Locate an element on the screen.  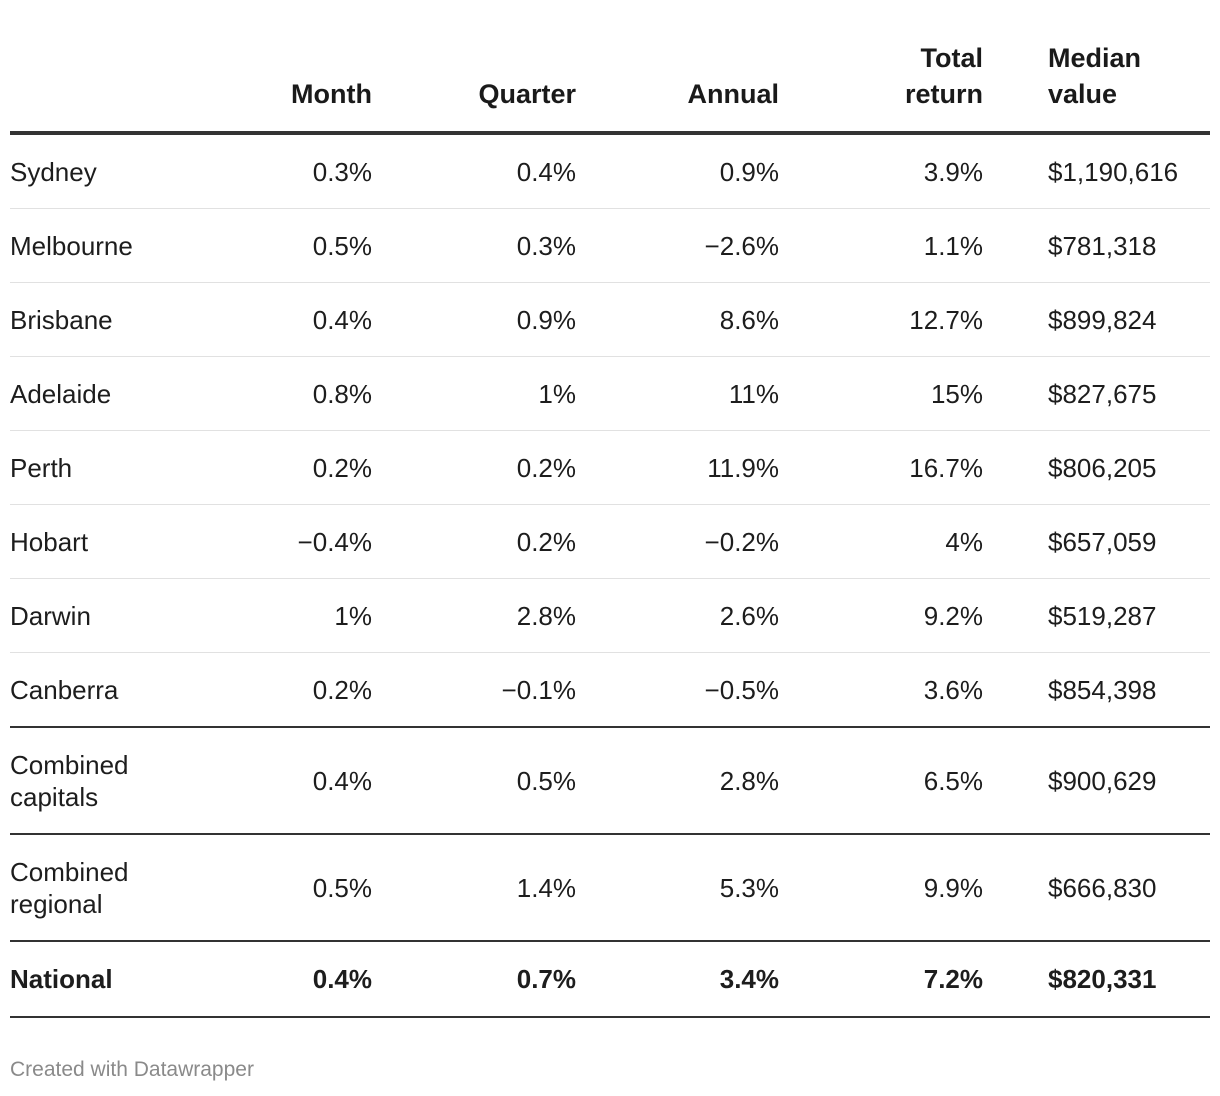
cell-quarter: 0.7% is located at coordinates (474, 979).